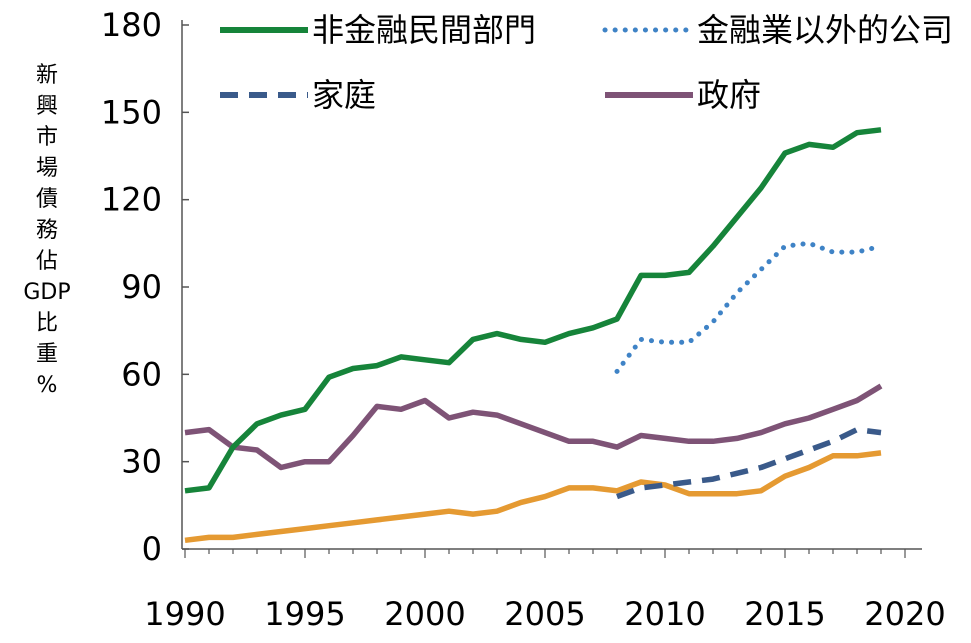  Describe the element at coordinates (184, 614) in the screenshot. I see `x-tick-label: 1990` at that location.